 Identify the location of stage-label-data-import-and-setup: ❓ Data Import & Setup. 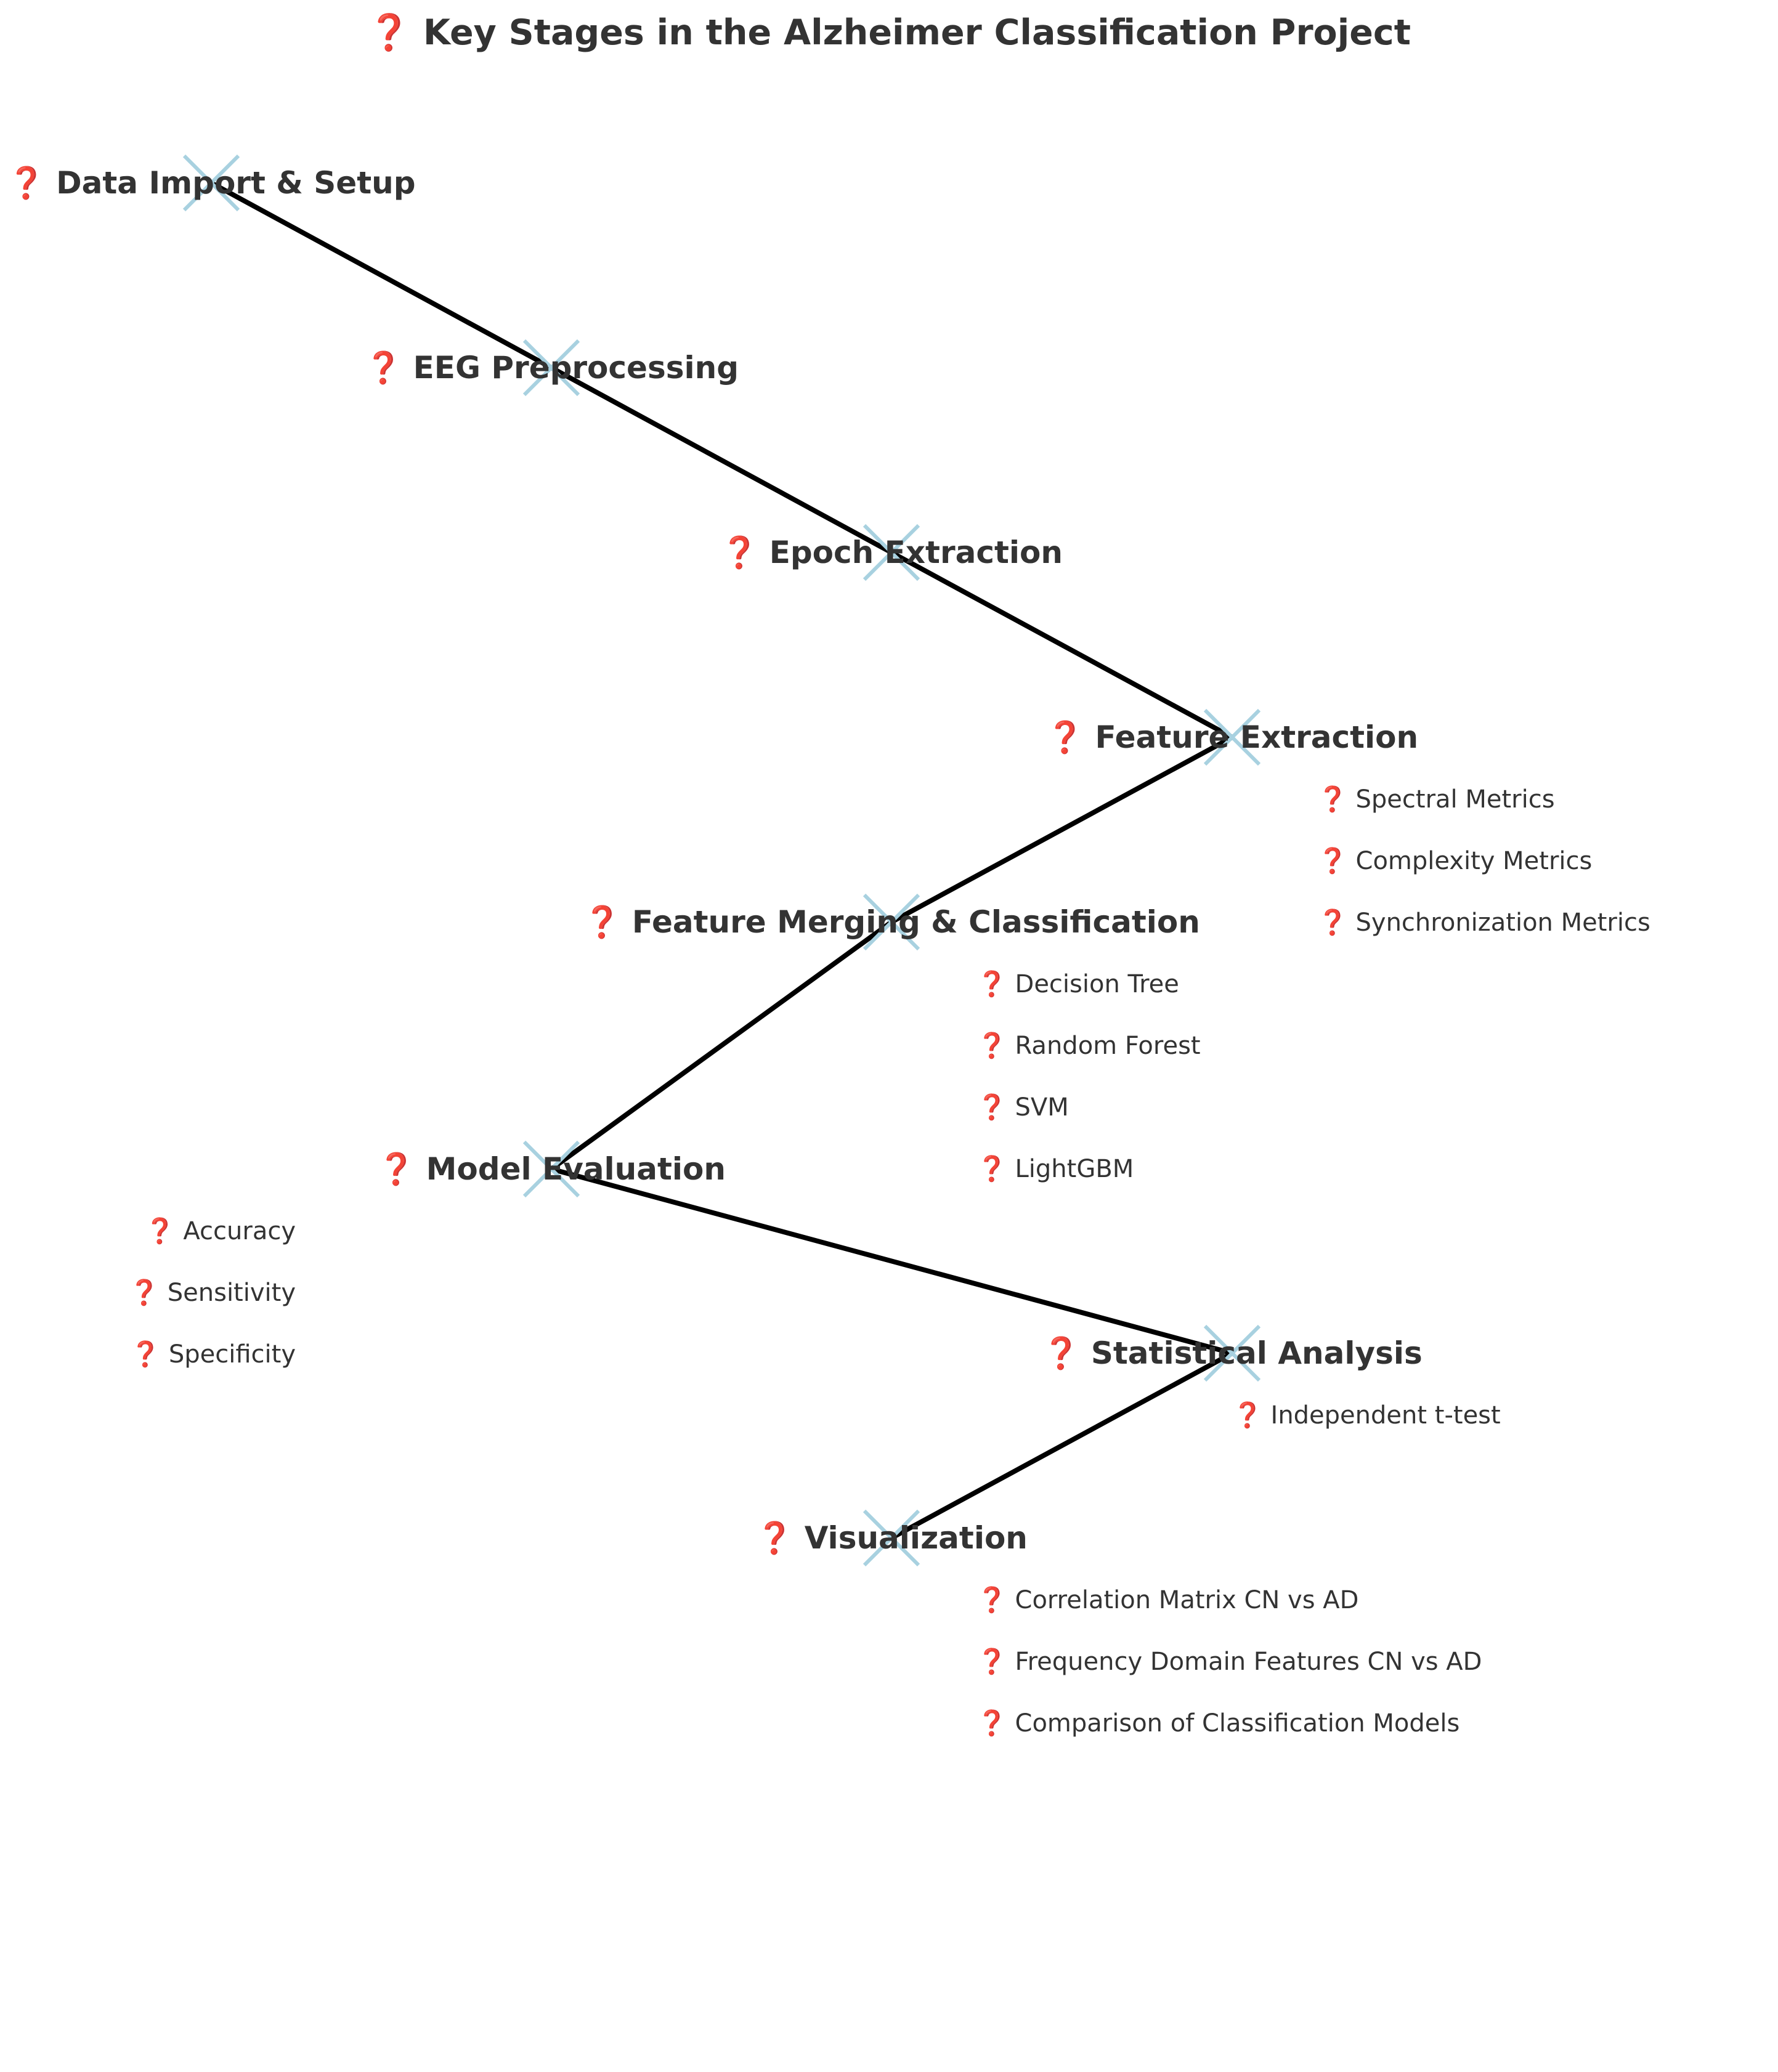
(211, 183).